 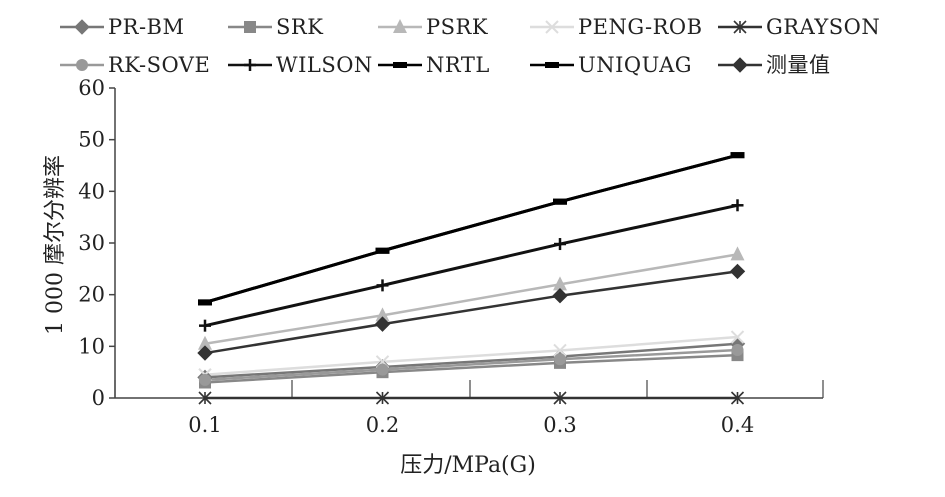 I want to click on legend-item-measured: 测量值, so click(x=774, y=65).